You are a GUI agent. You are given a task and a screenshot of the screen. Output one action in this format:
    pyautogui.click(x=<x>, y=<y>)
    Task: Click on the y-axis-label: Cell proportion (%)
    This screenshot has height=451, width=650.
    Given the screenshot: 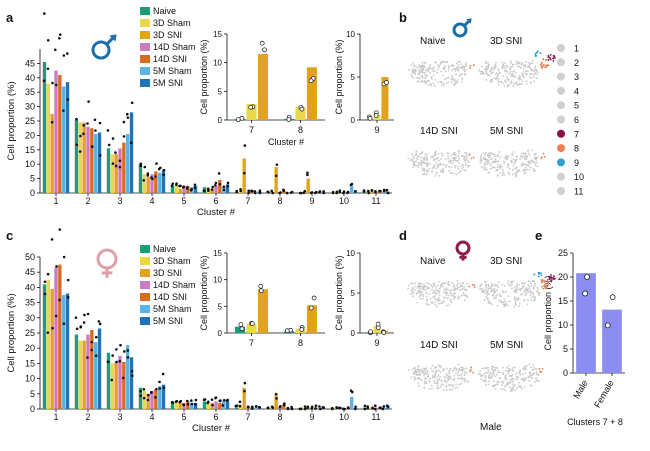 What is the action you would take?
    pyautogui.click(x=204, y=292)
    